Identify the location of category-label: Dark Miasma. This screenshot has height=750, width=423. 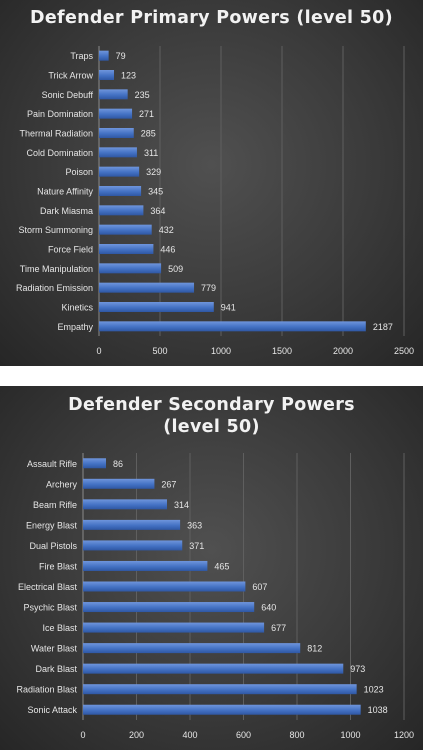
(66, 211).